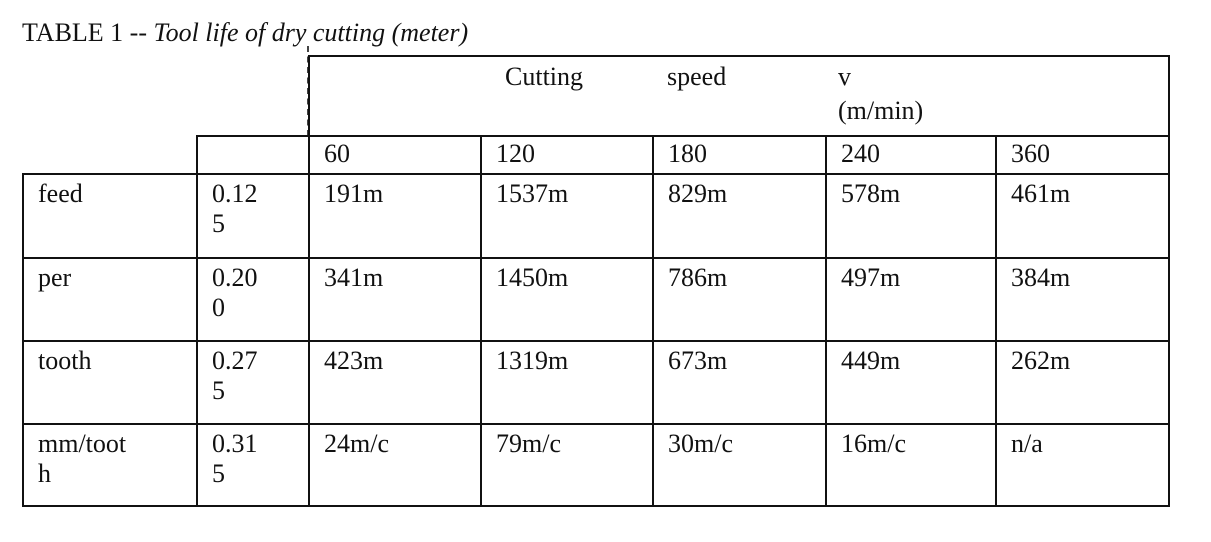  Describe the element at coordinates (697, 76) in the screenshot. I see `header-text: speed` at that location.